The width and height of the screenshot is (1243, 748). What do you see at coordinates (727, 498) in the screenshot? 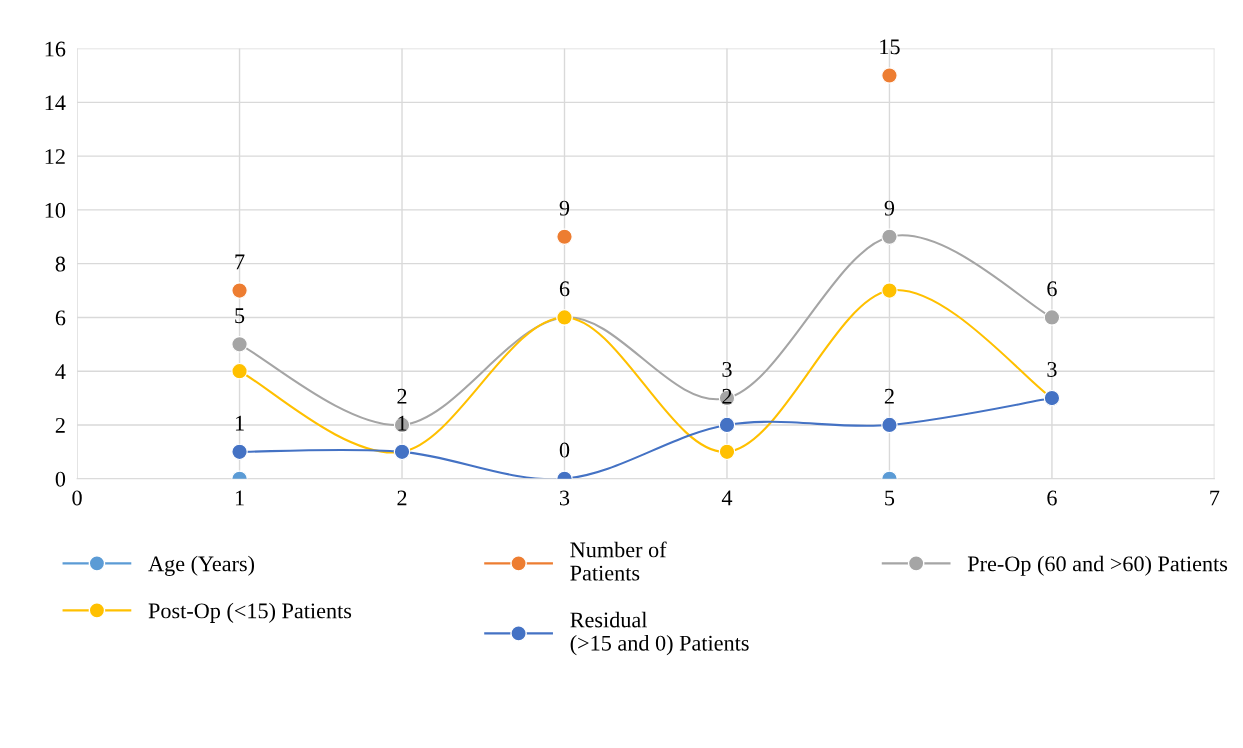
I see `x-tick-label: 4` at bounding box center [727, 498].